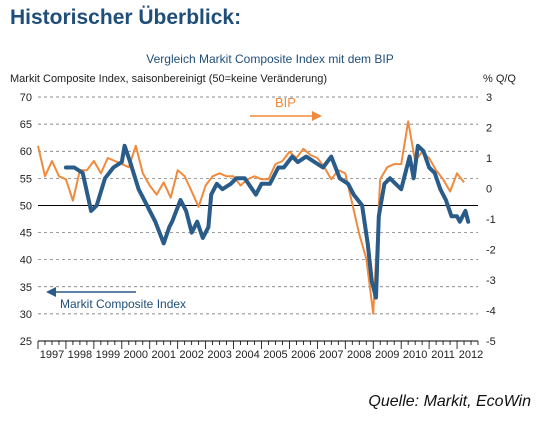  I want to click on x-tick-label: 2011, so click(443, 355).